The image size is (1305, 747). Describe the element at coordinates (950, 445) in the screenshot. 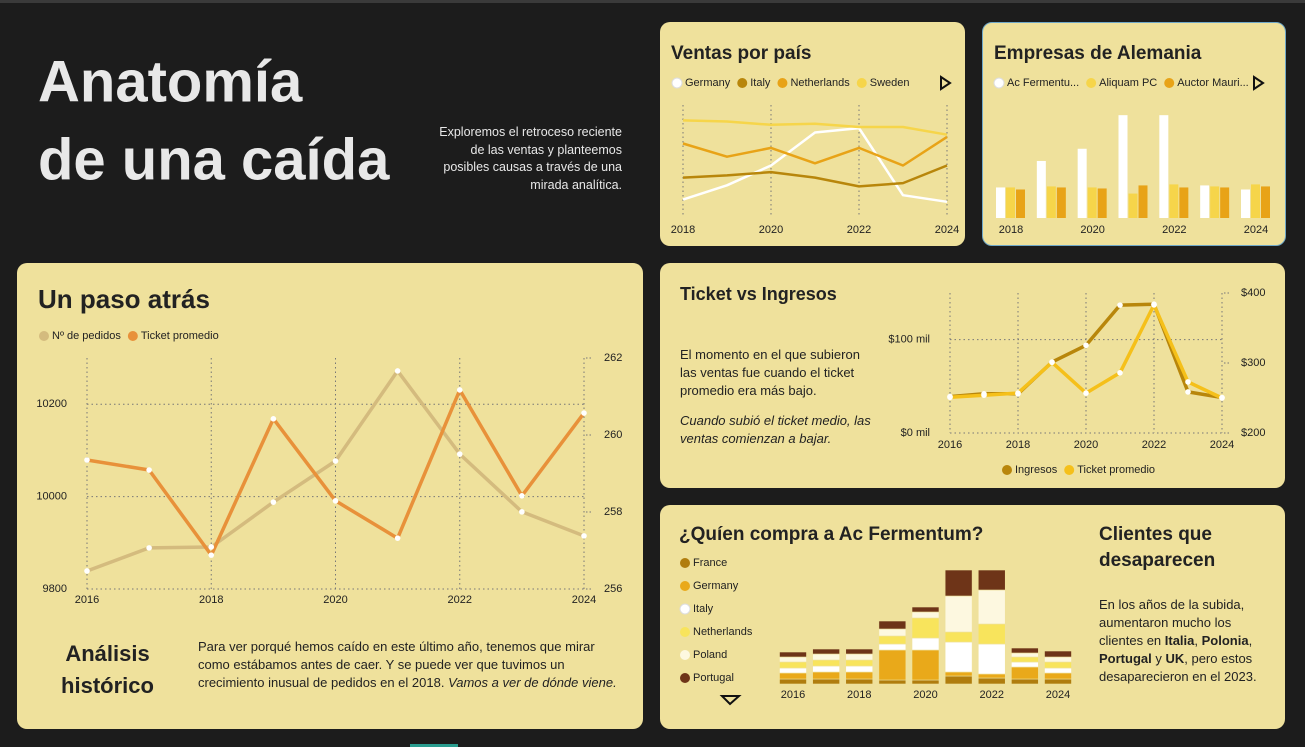

I see `x-tick-label: 2016` at that location.